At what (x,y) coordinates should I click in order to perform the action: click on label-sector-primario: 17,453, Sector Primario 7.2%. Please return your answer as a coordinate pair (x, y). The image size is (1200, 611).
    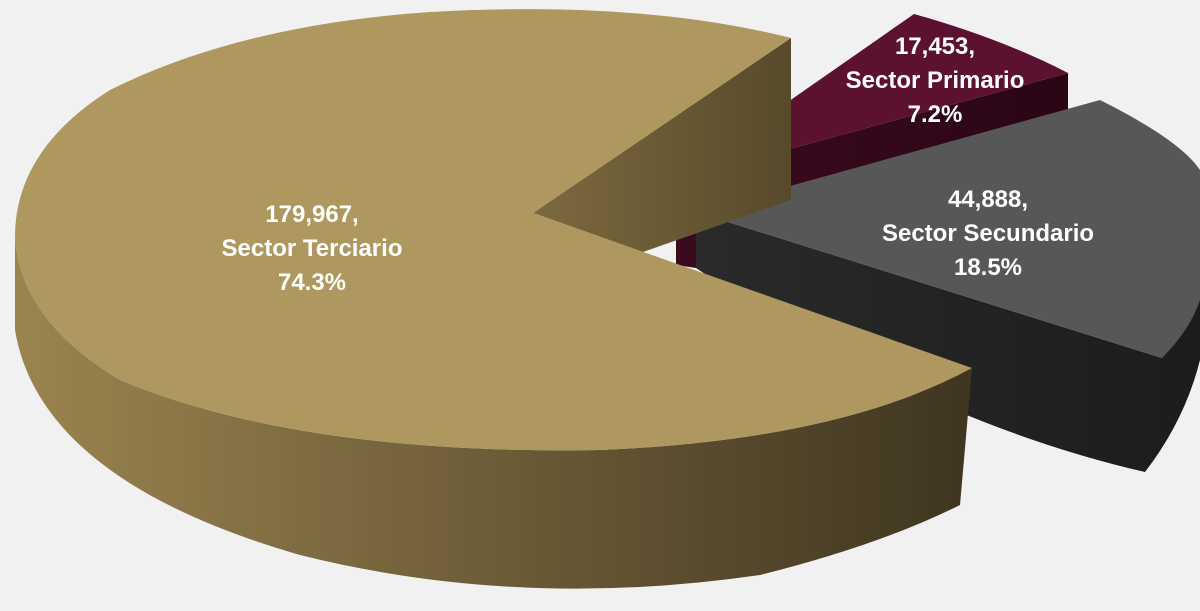
    Looking at the image, I should click on (935, 80).